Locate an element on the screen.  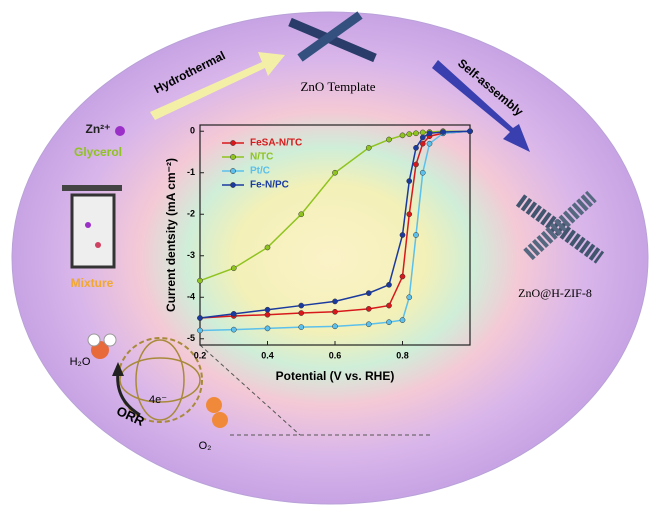
autoclave-lid is located at coordinates (92, 188).